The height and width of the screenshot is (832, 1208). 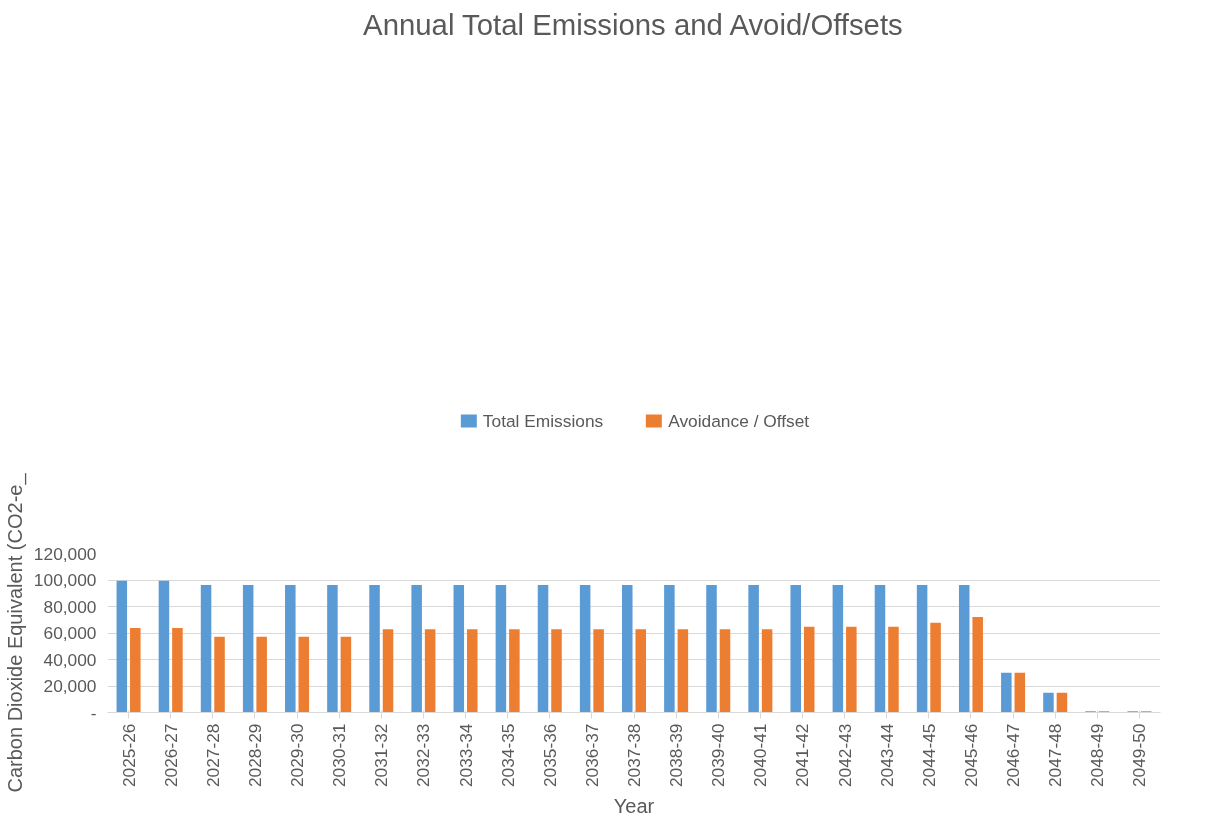 What do you see at coordinates (634, 806) in the screenshot?
I see `x-axis-title: Year` at bounding box center [634, 806].